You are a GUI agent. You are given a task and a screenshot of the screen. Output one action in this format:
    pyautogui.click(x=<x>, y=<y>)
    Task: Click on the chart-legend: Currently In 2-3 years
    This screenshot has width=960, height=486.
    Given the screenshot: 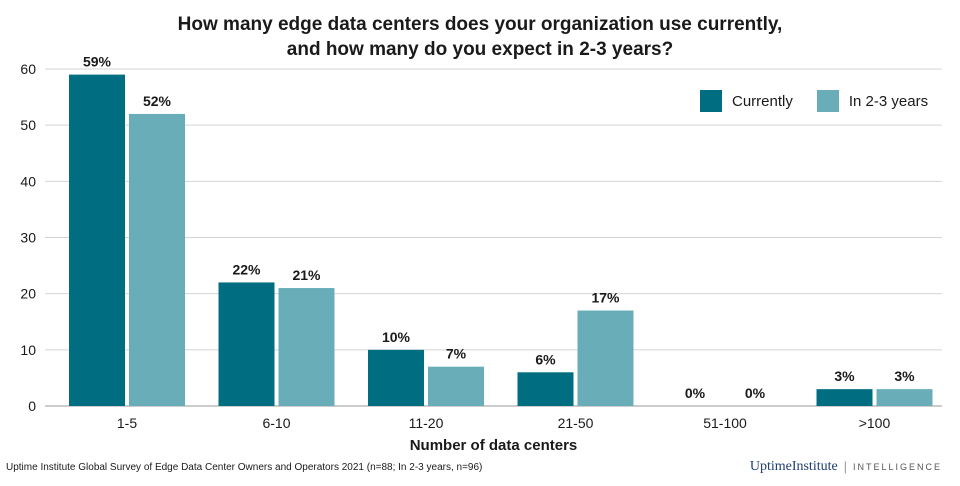 What is the action you would take?
    pyautogui.click(x=814, y=101)
    